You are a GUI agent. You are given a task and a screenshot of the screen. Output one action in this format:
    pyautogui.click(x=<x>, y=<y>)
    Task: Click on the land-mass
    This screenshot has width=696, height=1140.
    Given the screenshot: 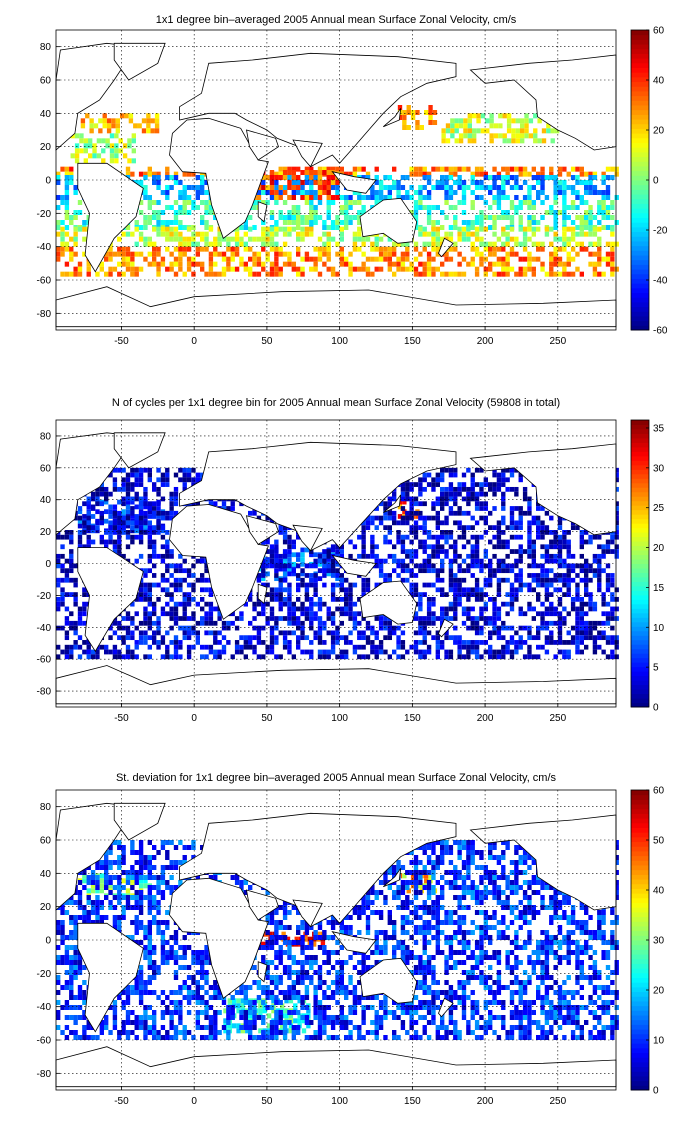 What is the action you would take?
    pyautogui.click(x=388, y=220)
    